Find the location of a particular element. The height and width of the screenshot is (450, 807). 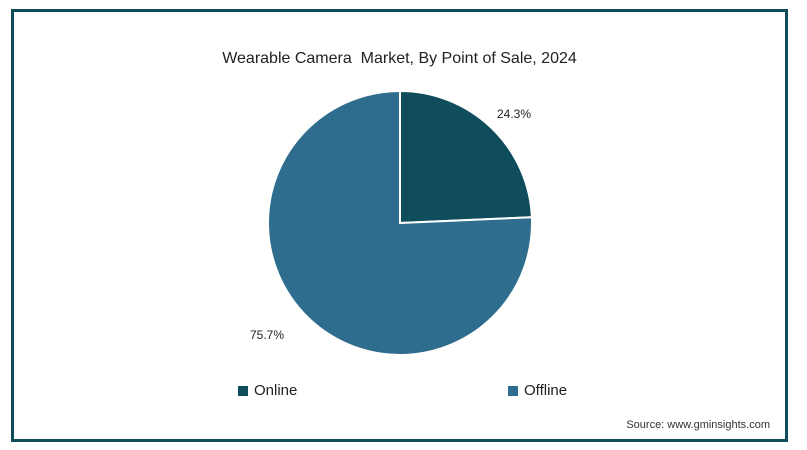

legend-item-offline: Offline is located at coordinates (537, 390).